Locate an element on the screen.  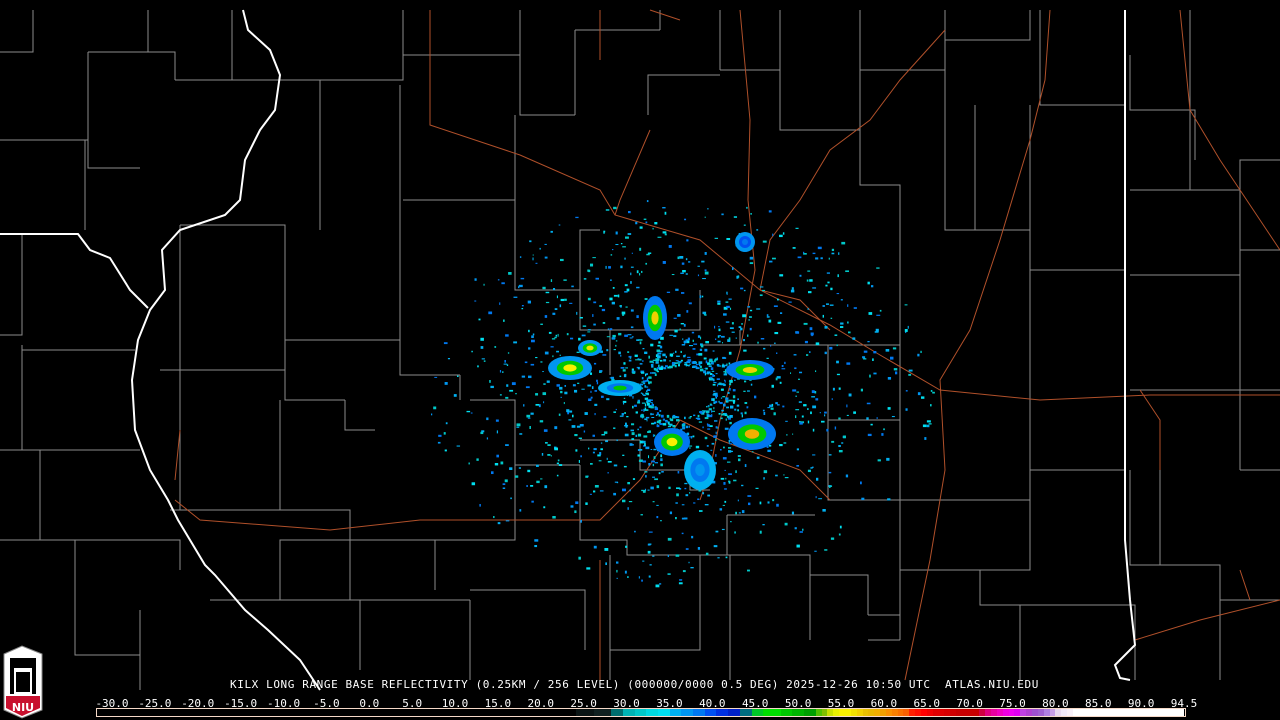
legend-label: 75.0 is located at coordinates (1012, 703).